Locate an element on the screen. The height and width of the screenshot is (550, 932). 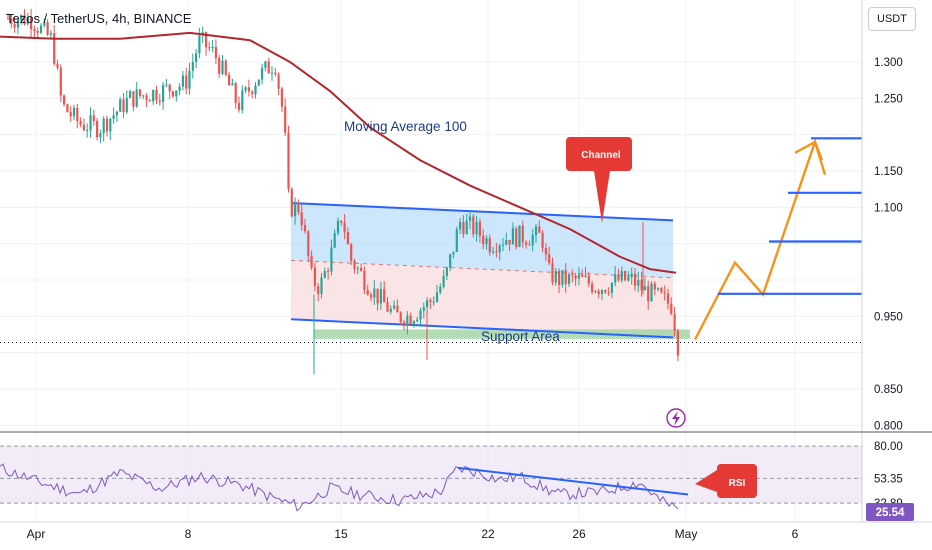
price-tick-label: 1.150 is located at coordinates (888, 172).